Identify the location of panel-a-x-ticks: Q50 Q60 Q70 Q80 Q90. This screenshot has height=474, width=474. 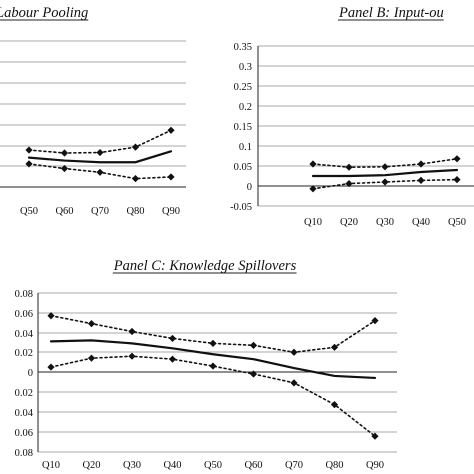
(100, 211).